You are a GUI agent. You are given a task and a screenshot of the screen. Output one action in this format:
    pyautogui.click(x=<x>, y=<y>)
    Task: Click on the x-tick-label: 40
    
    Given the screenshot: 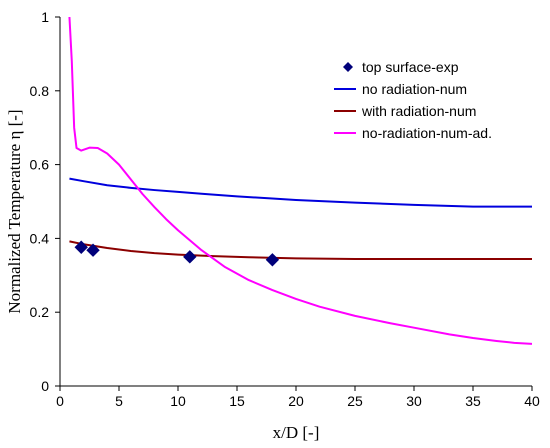 What is the action you would take?
    pyautogui.click(x=532, y=401)
    